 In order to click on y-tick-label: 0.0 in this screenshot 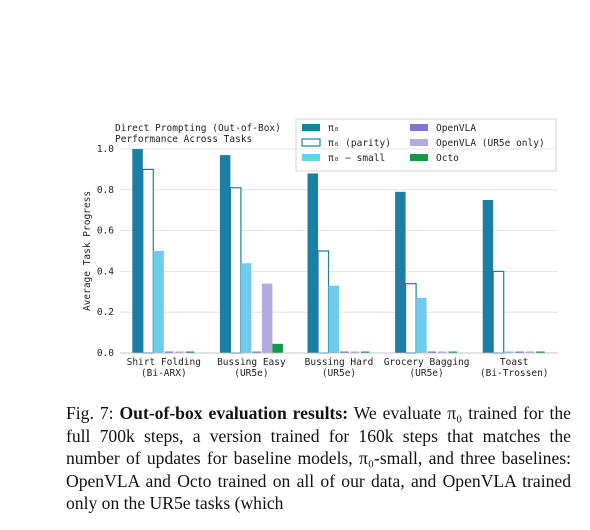, I will do `click(105, 353)`.